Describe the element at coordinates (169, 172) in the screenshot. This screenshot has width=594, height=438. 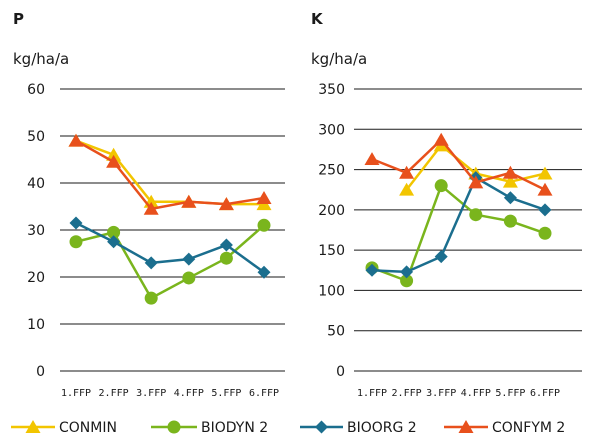
I see `series-line-conmin` at that location.